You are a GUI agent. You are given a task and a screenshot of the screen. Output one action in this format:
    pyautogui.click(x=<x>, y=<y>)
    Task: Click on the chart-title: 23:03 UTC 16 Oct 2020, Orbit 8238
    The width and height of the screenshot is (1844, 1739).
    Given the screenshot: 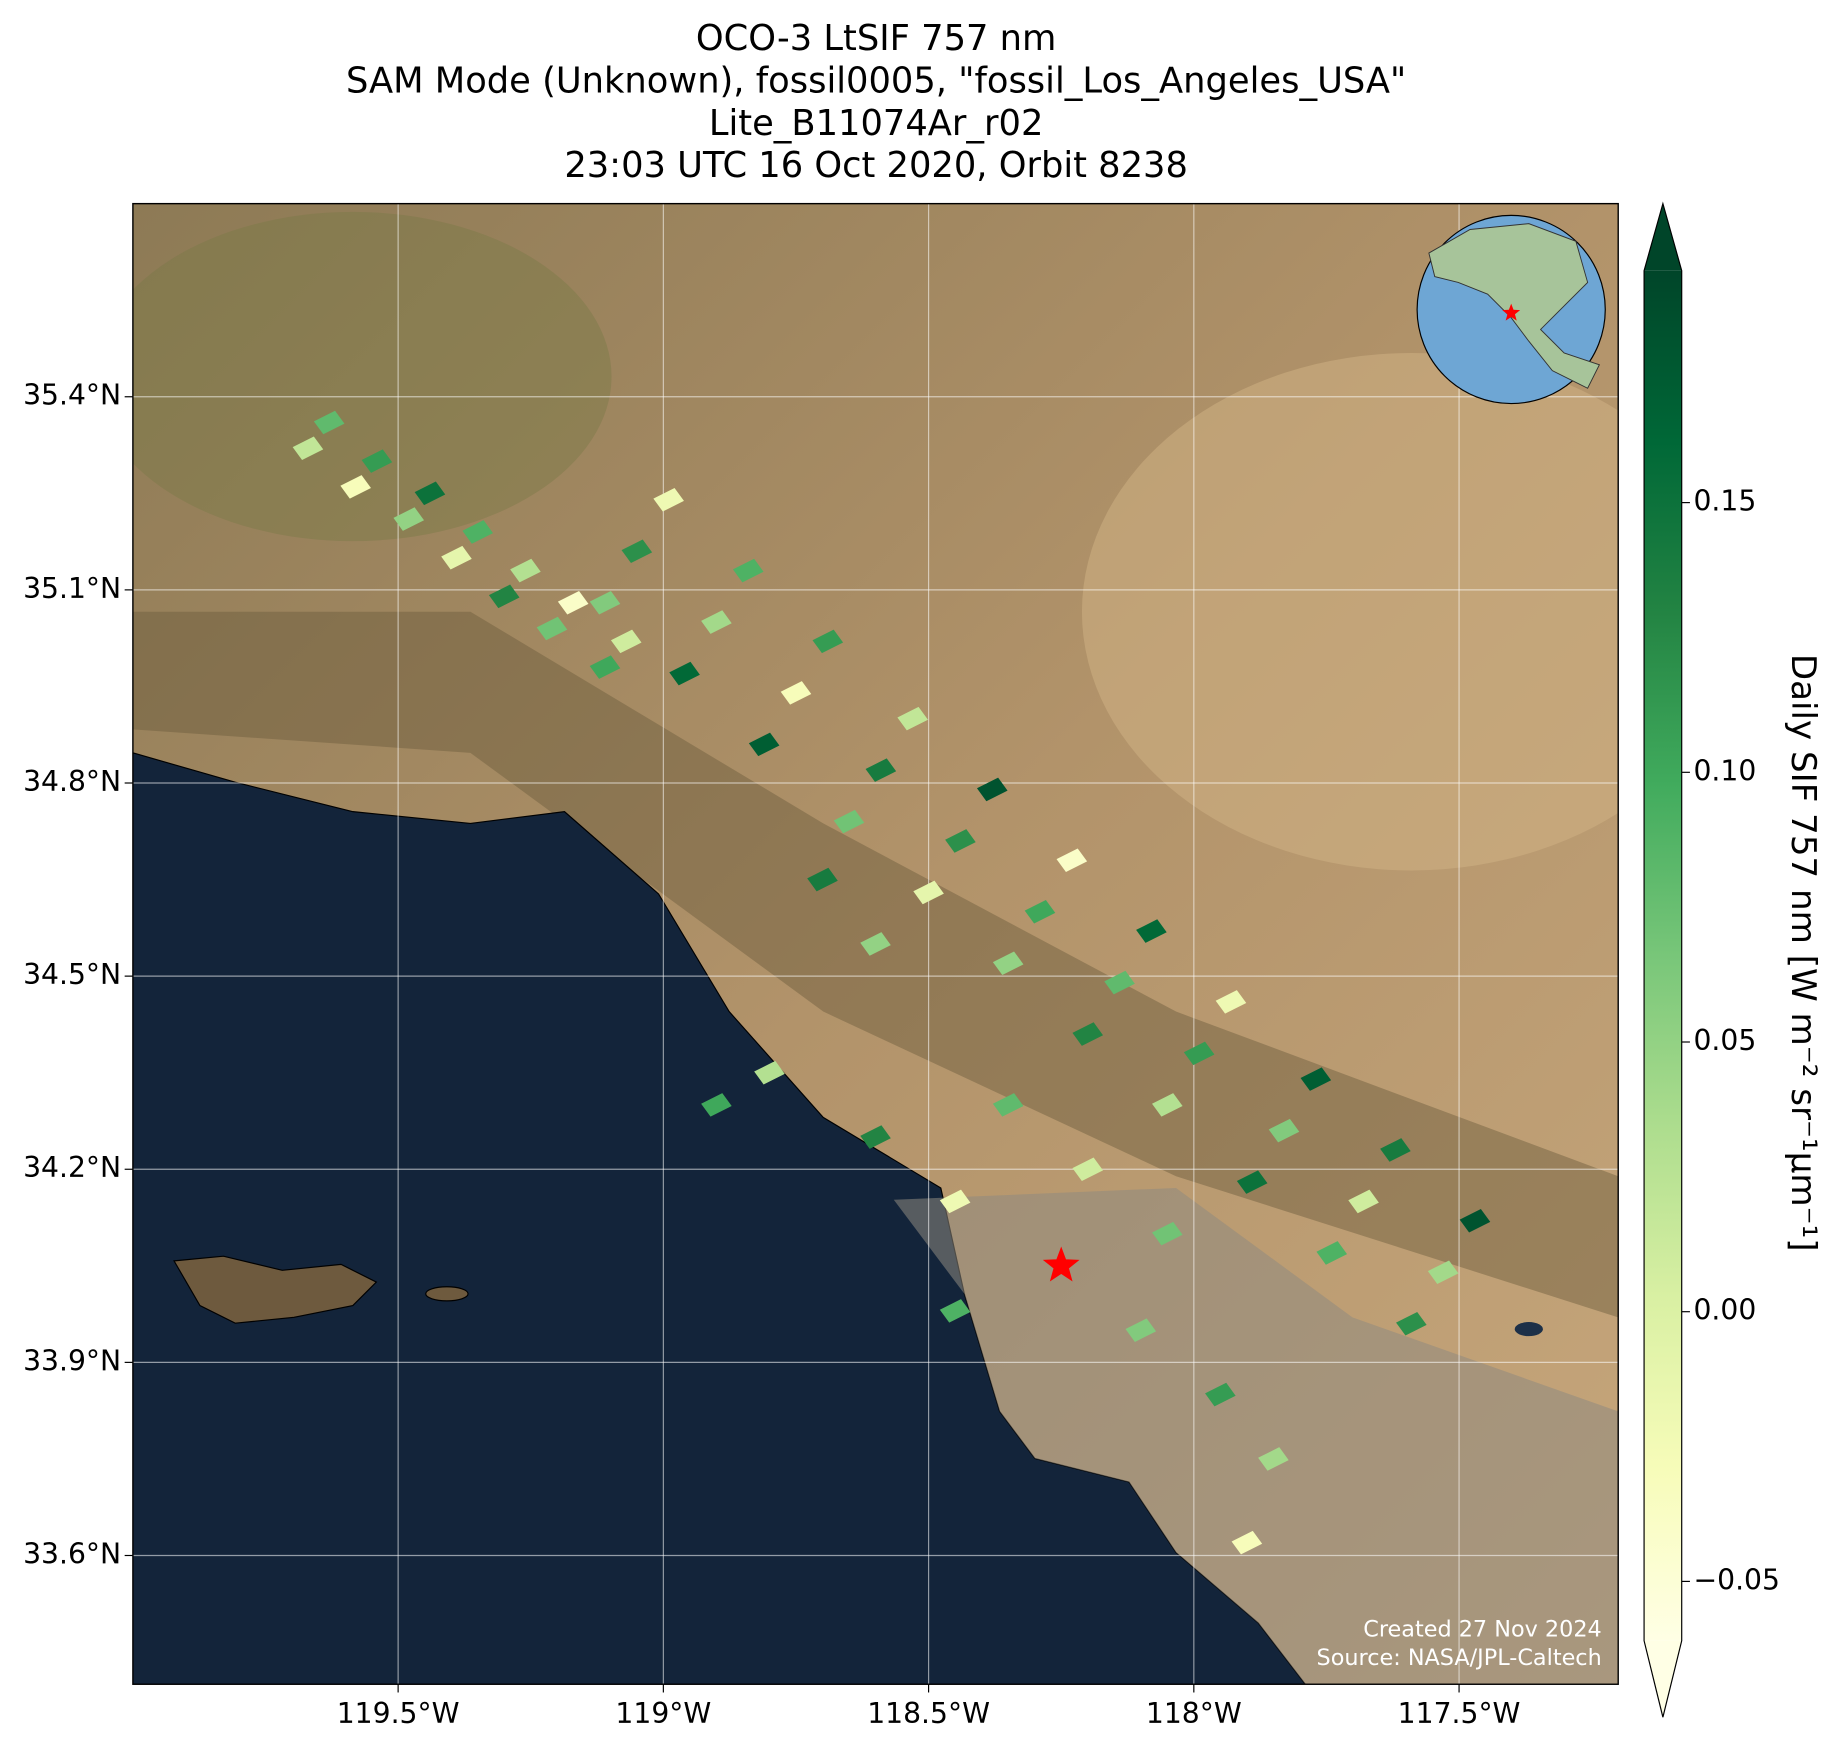 What is the action you would take?
    pyautogui.click(x=876, y=165)
    